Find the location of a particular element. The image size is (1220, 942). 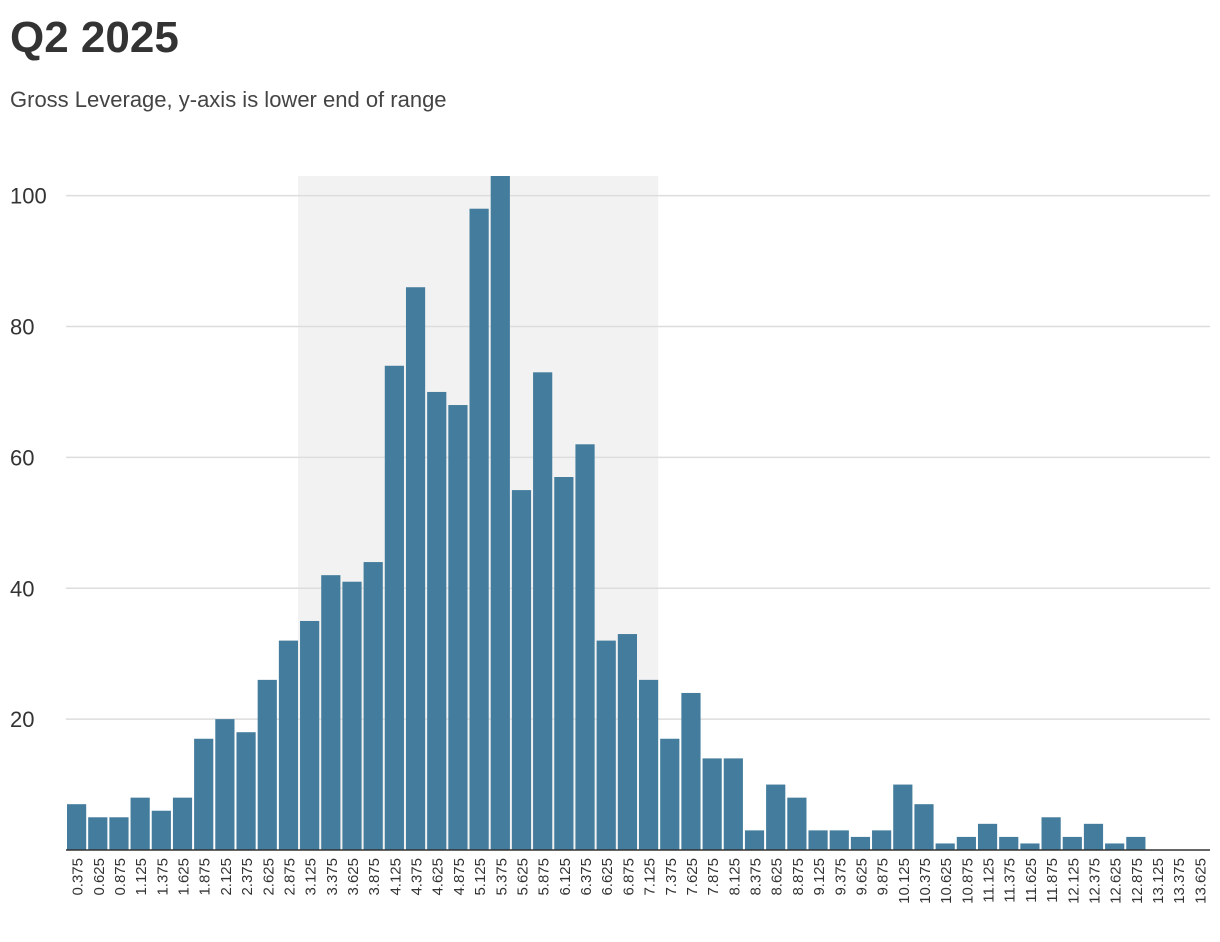

x-tick-label: 1.375 is located at coordinates (162, 877).